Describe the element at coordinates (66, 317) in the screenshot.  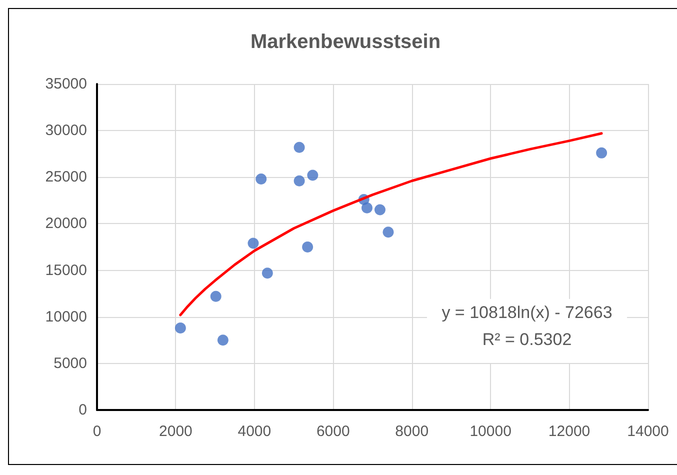
I see `y-tick-label: 10000` at that location.